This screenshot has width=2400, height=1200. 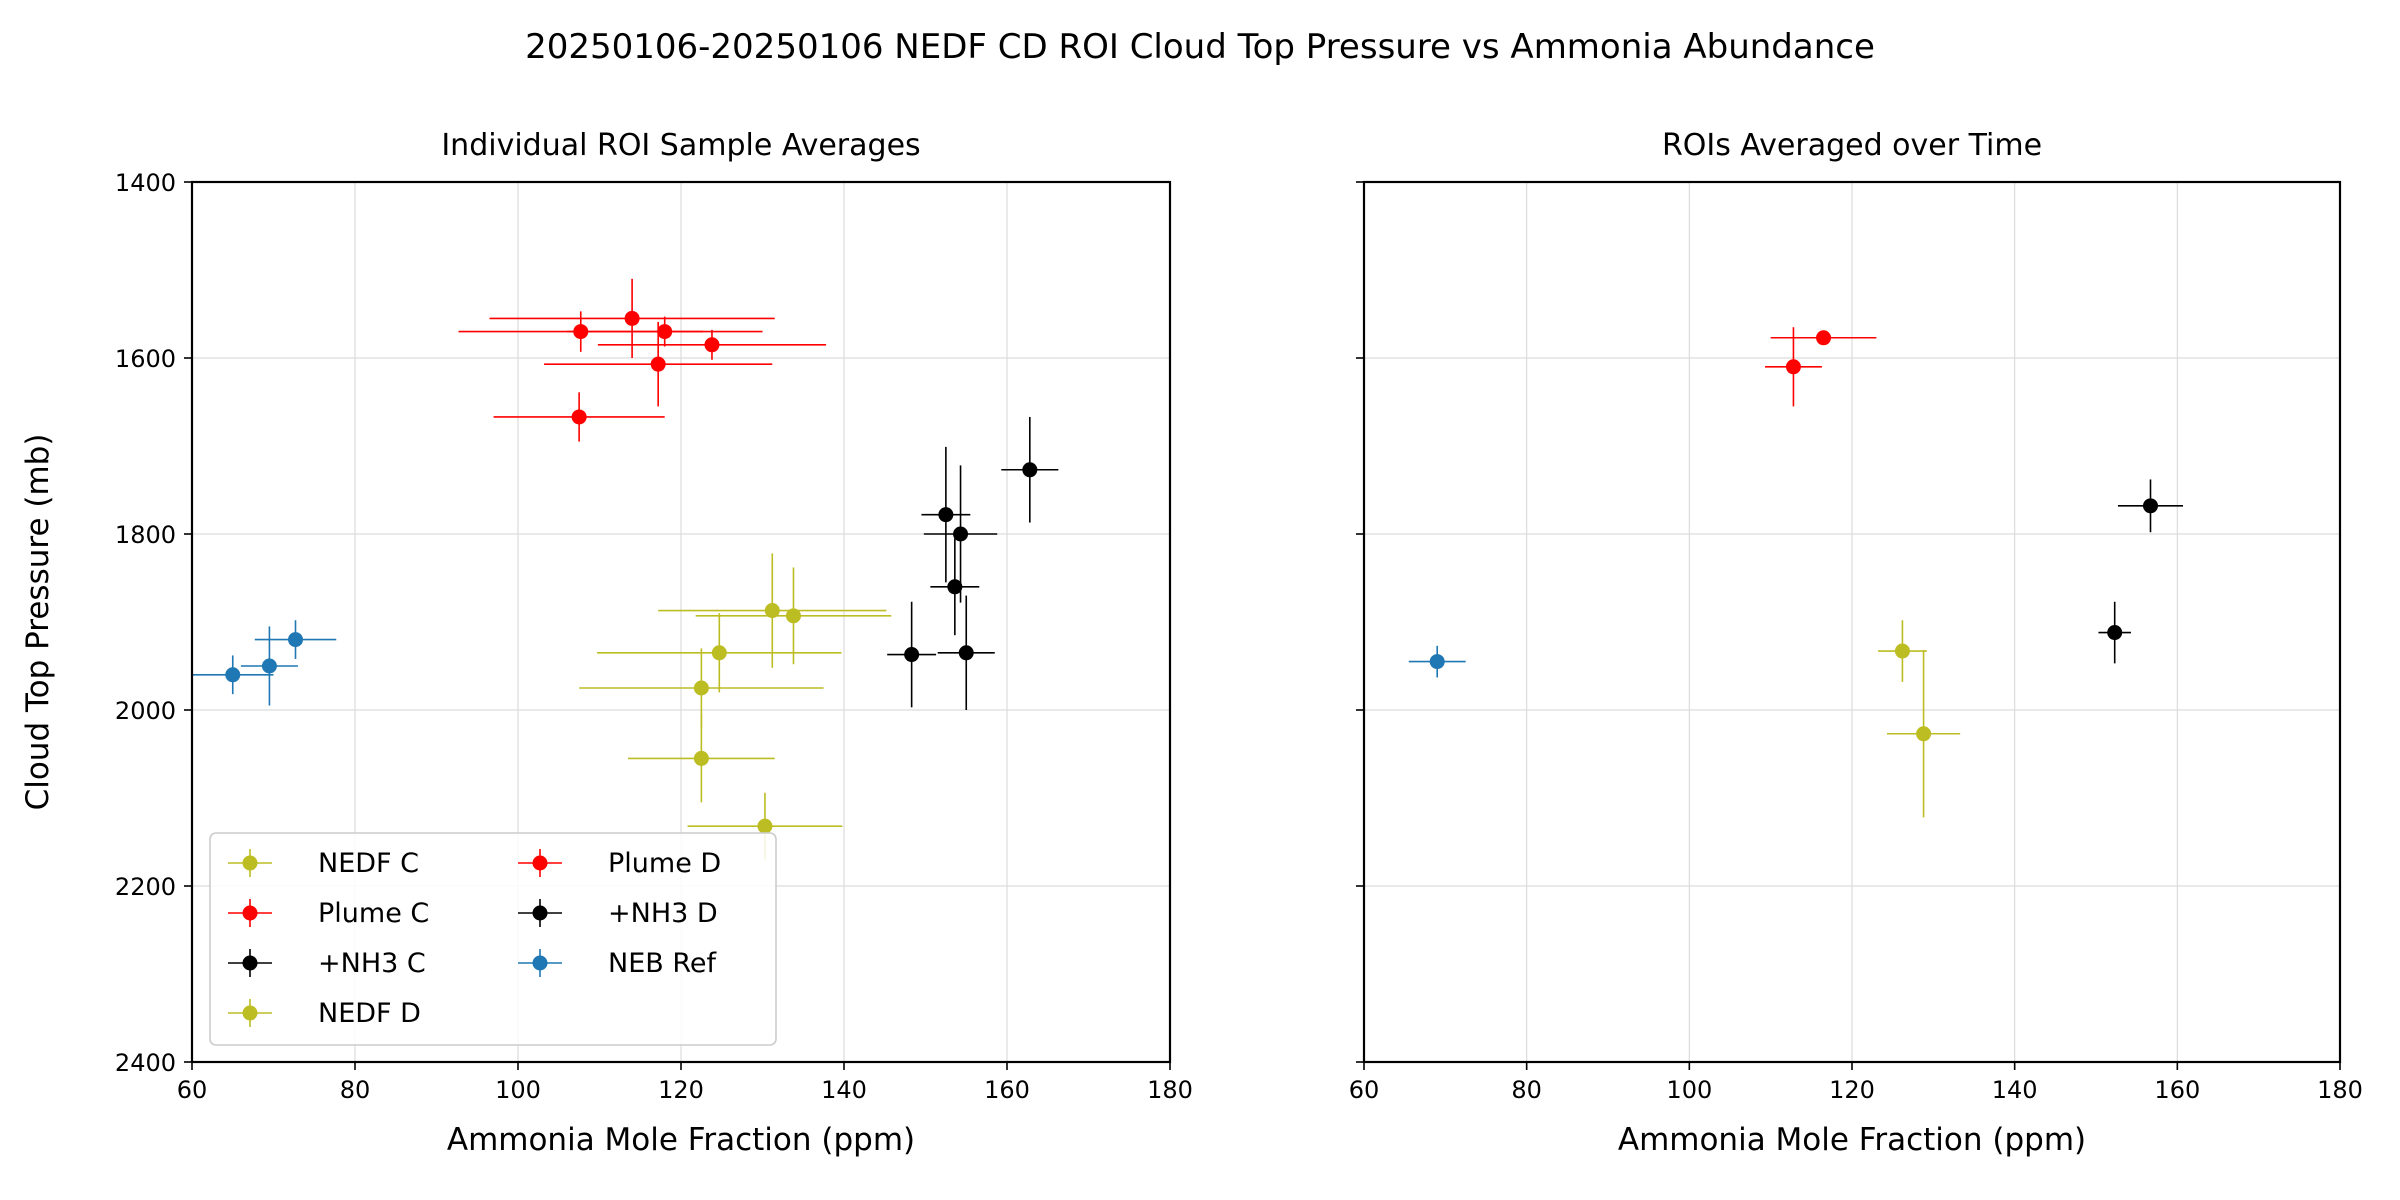 What do you see at coordinates (663, 913) in the screenshot?
I see `legend-label: +NH3 D` at bounding box center [663, 913].